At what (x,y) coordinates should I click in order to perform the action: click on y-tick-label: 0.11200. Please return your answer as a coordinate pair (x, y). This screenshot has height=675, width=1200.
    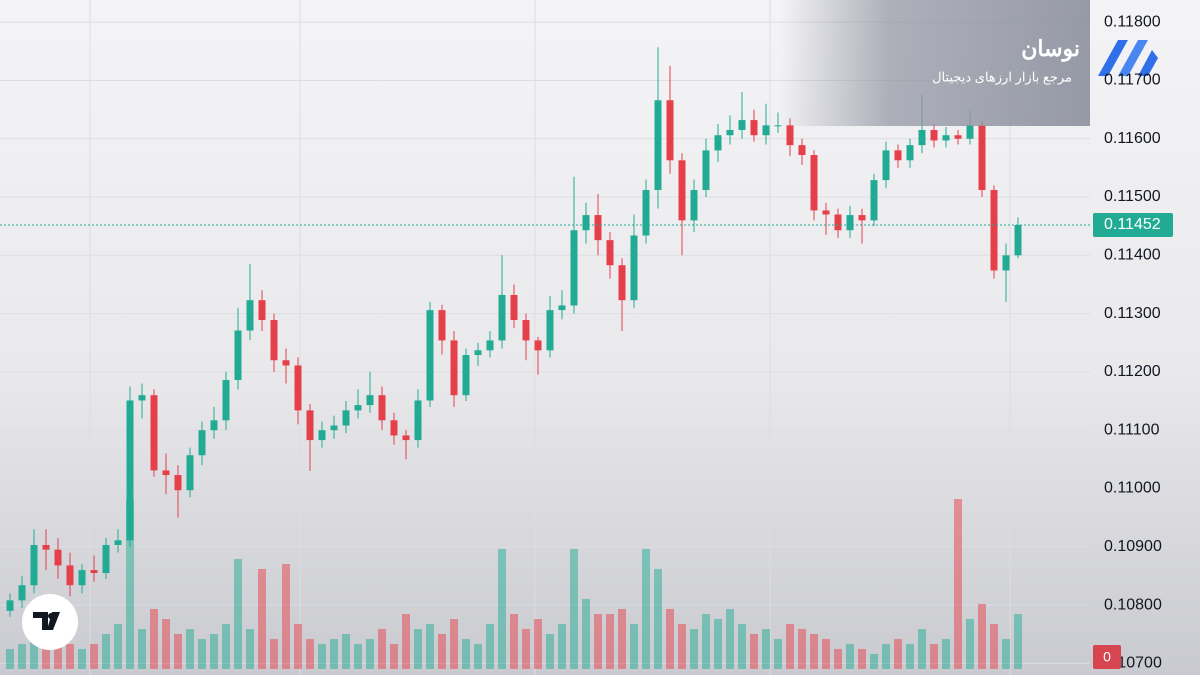
    Looking at the image, I should click on (1132, 371).